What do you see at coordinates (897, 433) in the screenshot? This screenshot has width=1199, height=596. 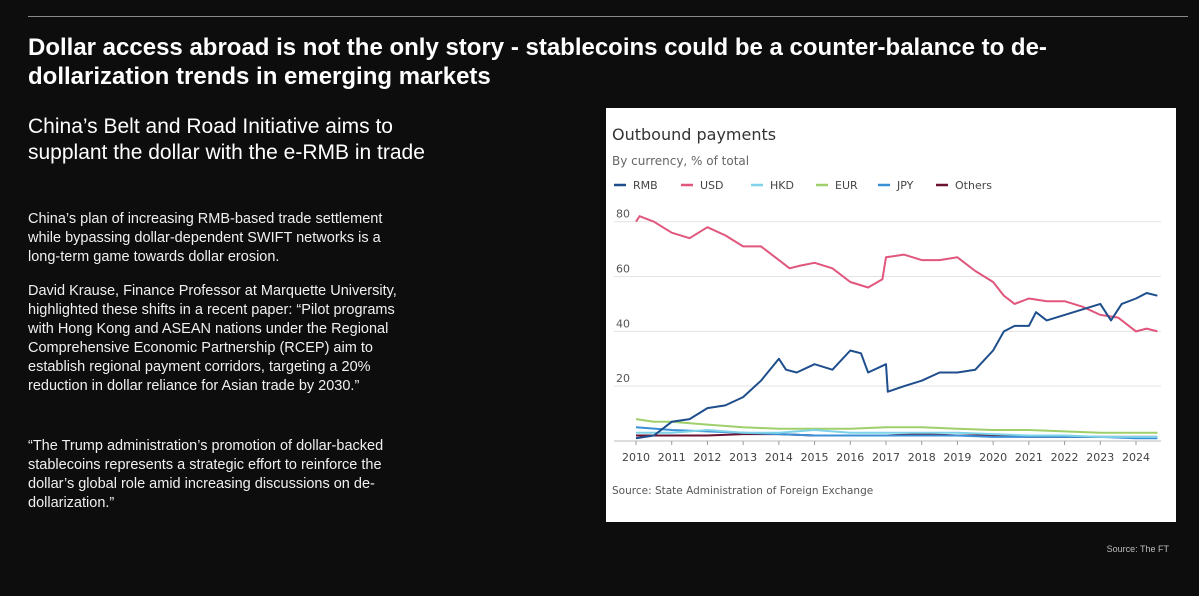 I see `series-line-hkd` at bounding box center [897, 433].